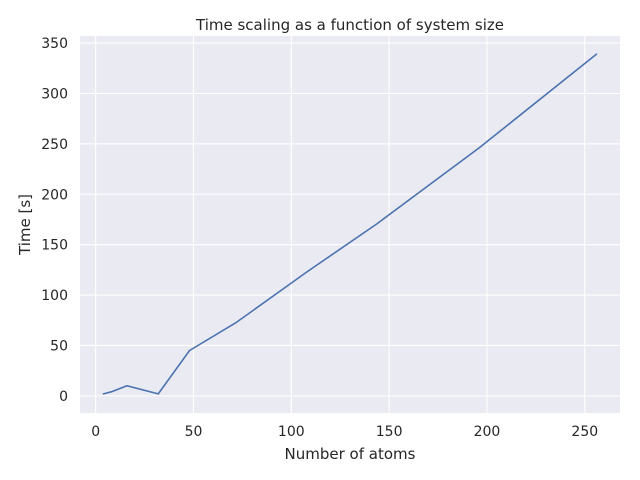  I want to click on y-tick-labels: 0 50 100 150 200 250 300 350, so click(54, 220).